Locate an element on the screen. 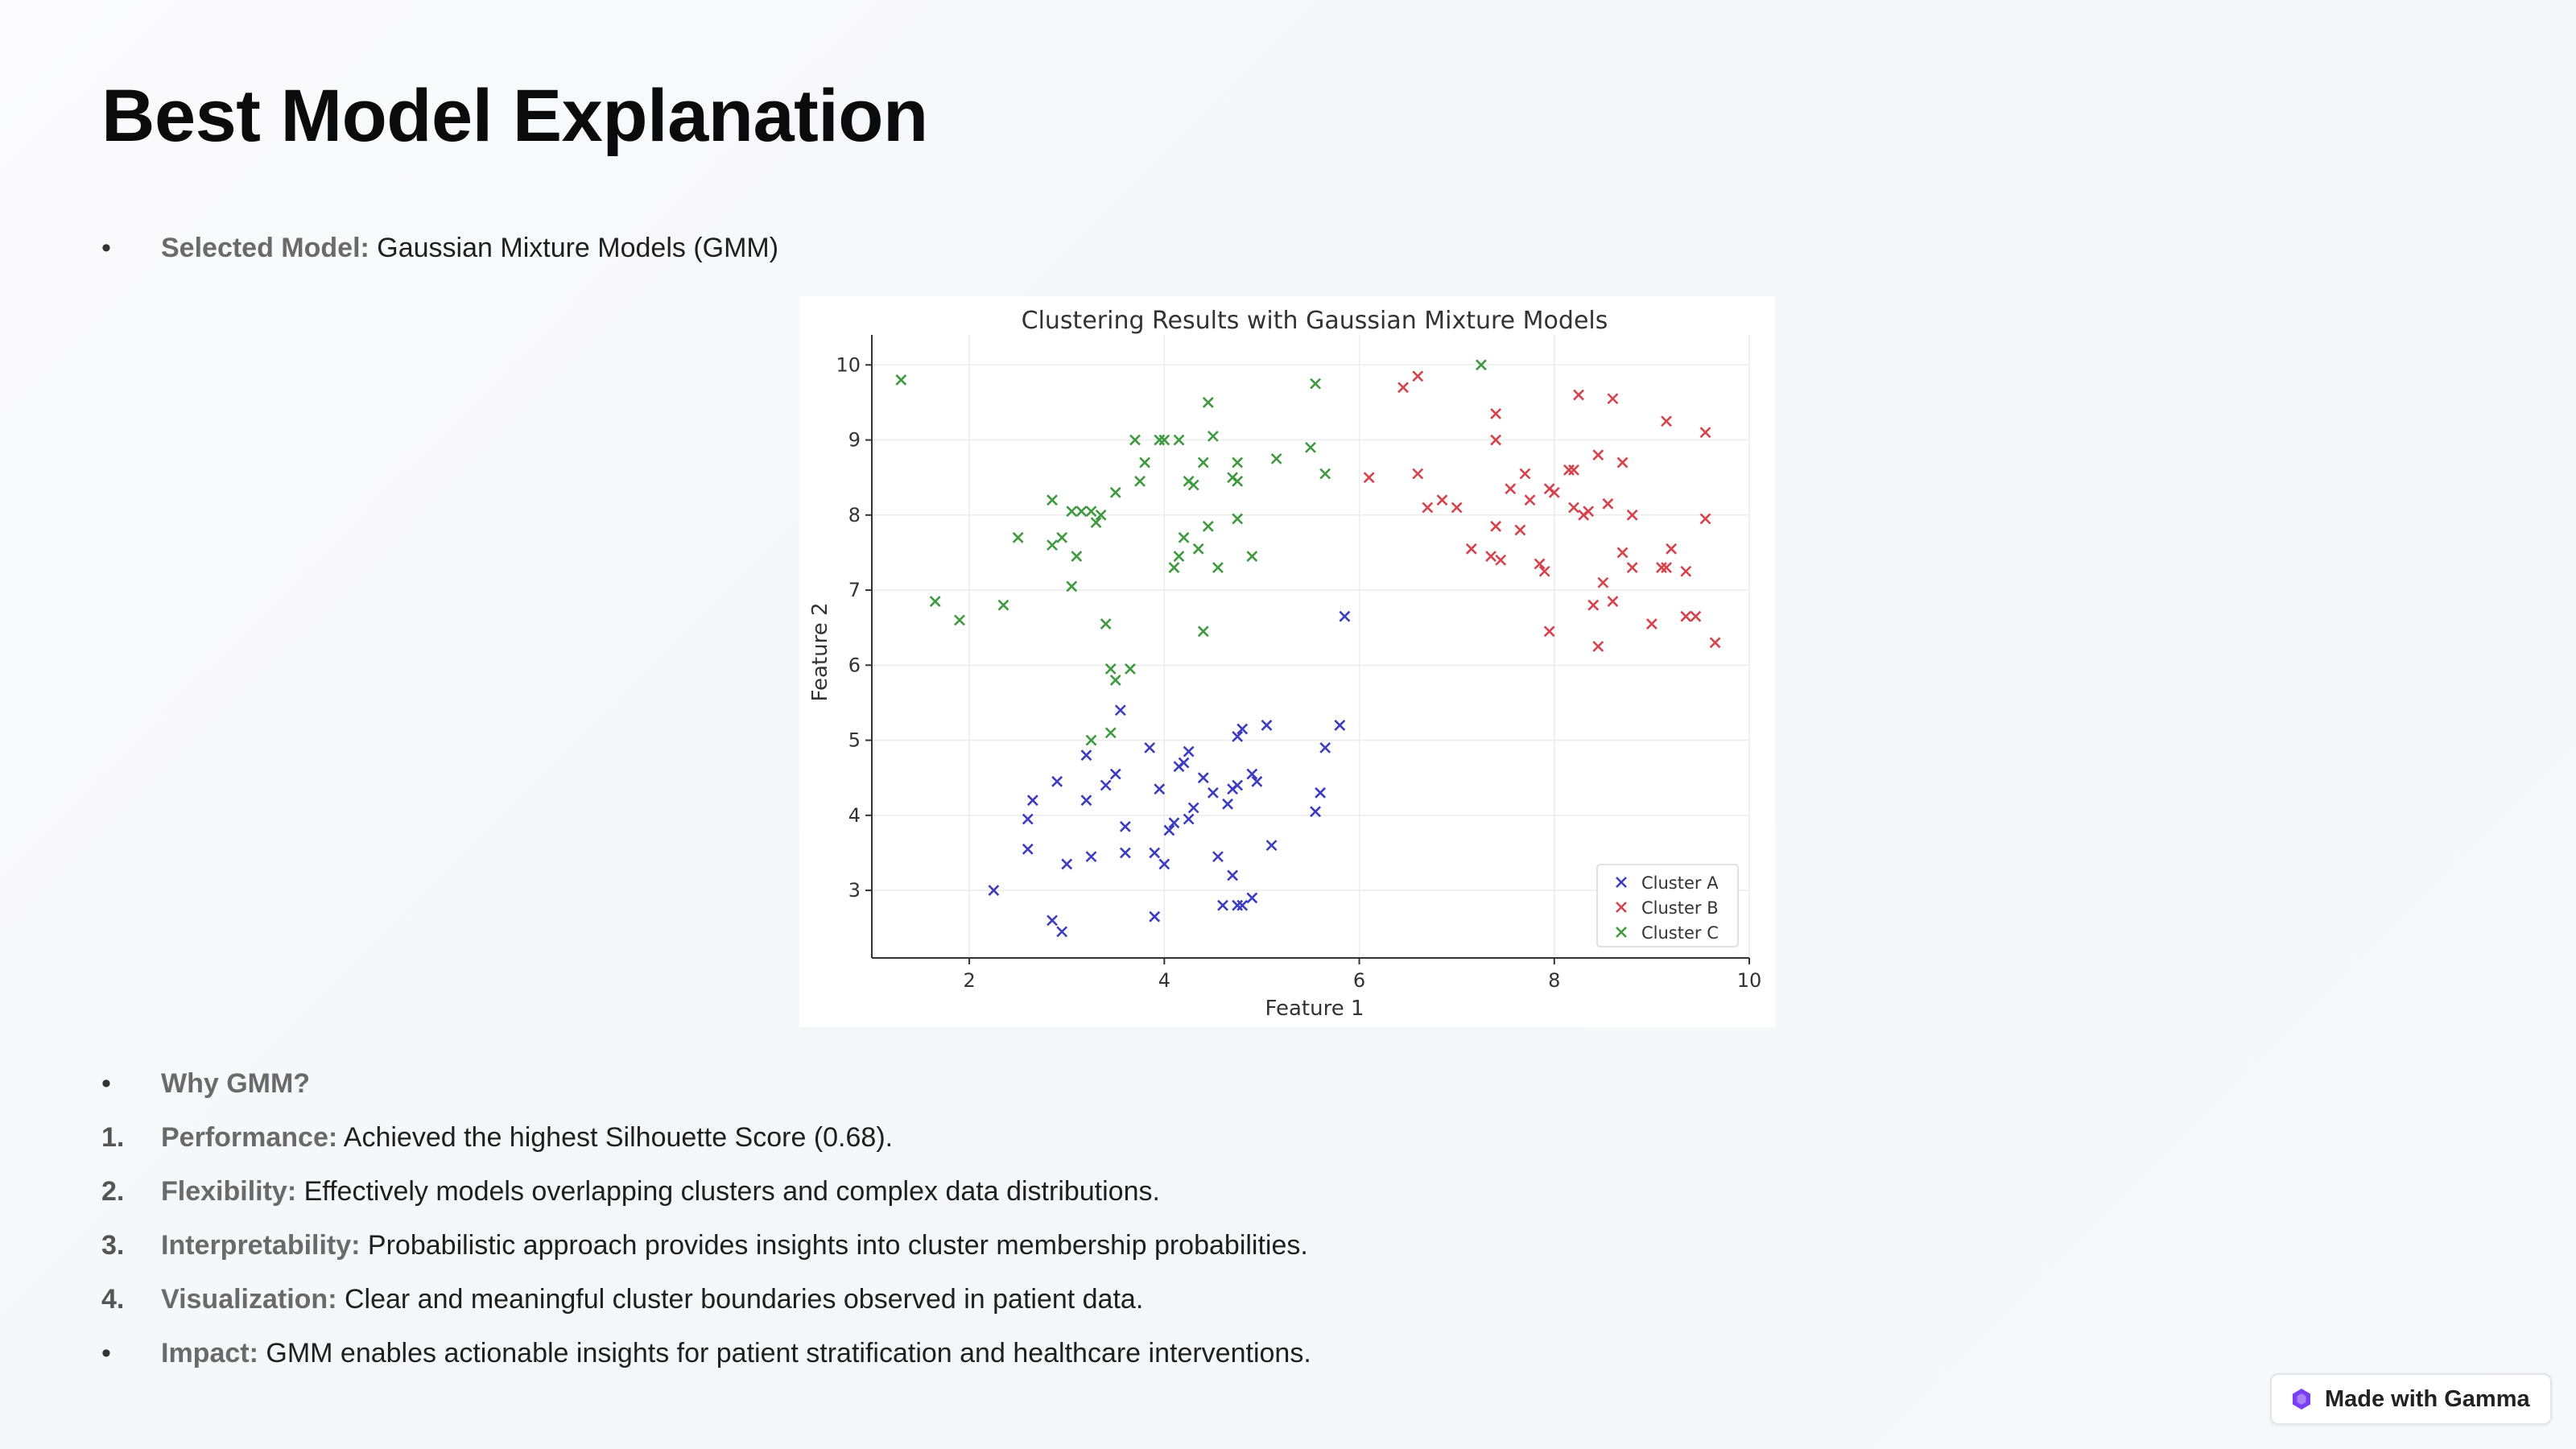 The image size is (2576, 1449). reason-number: 3. is located at coordinates (113, 1245).